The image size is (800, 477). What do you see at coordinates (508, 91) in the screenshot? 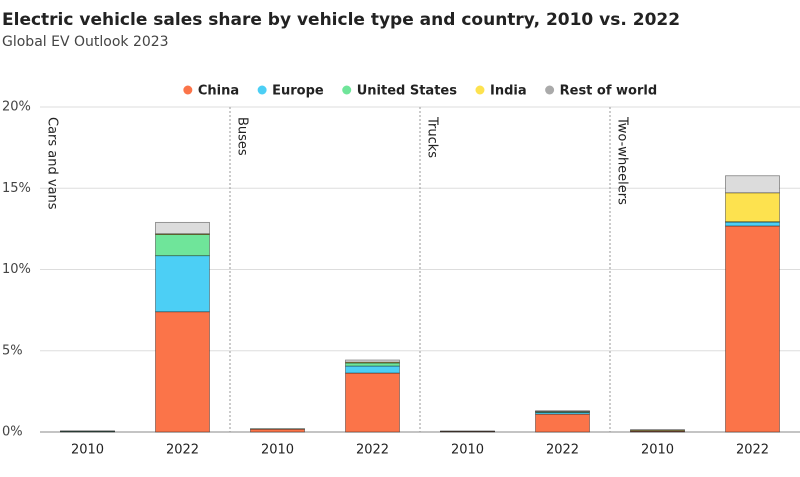
I see `legend-label: India` at bounding box center [508, 91].